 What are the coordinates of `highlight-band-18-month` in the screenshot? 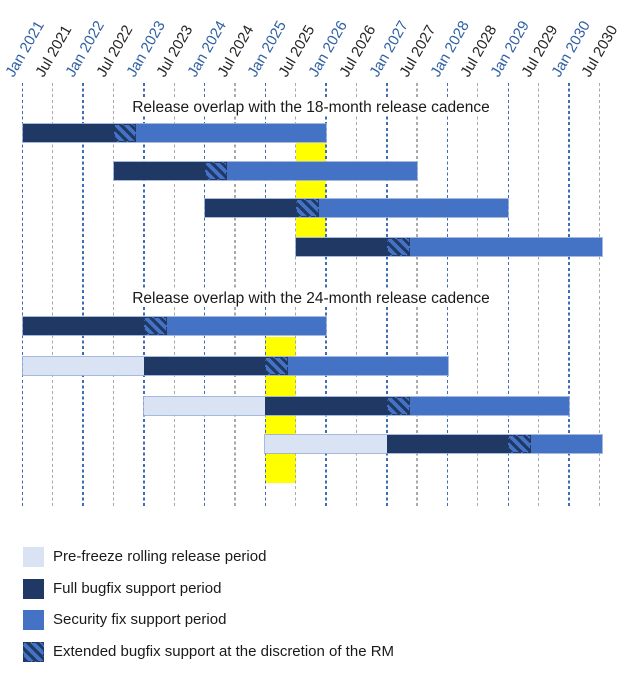 It's located at (311, 190).